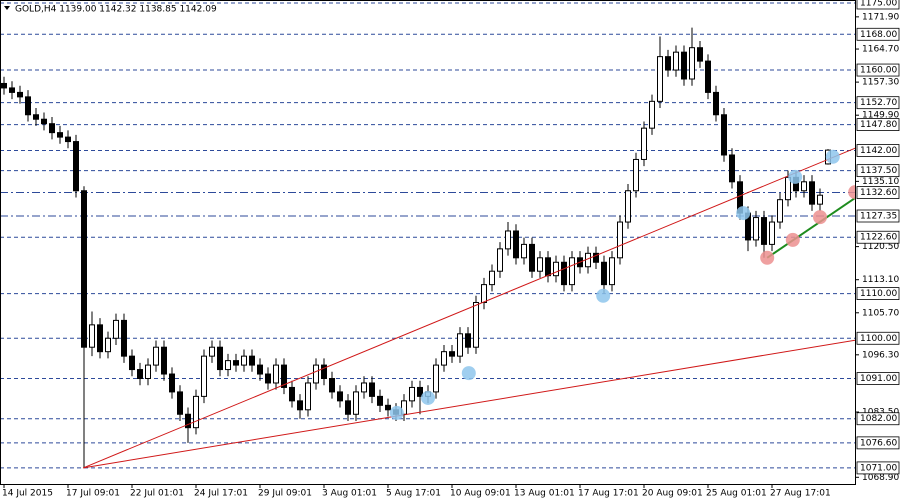 This screenshot has width=900, height=500. Describe the element at coordinates (880, 313) in the screenshot. I see `y-tick-label: 1105.70` at that location.